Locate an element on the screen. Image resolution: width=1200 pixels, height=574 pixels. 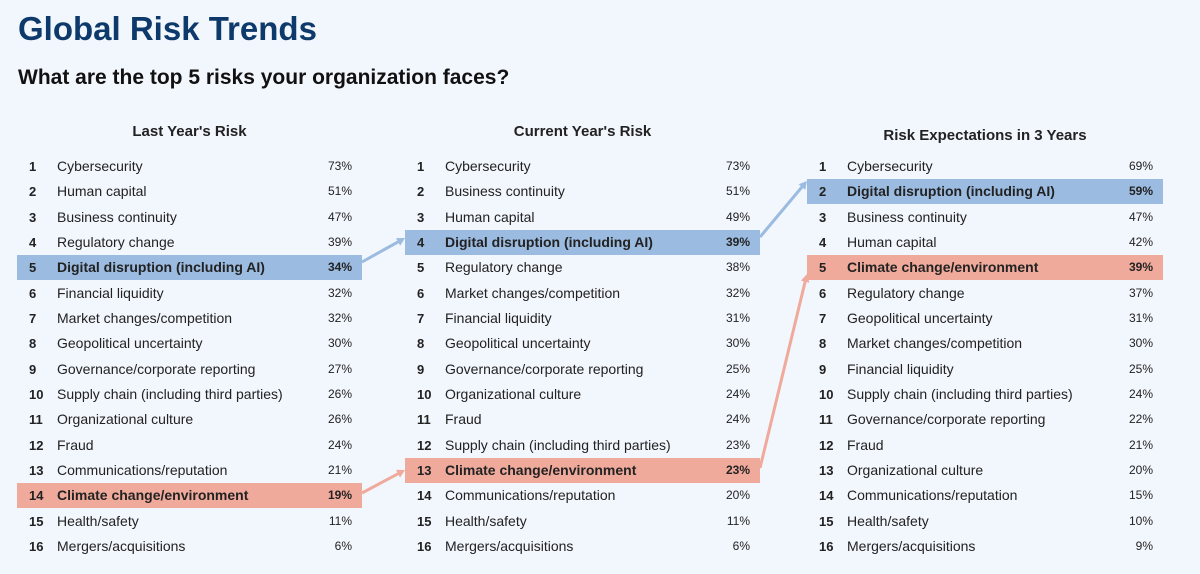
arrow-climate-current-to-future-head is located at coordinates (805, 278).